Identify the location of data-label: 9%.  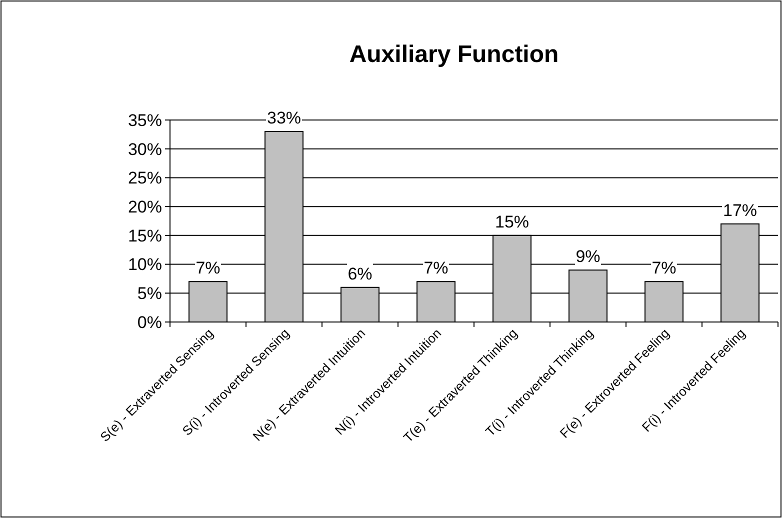
(588, 256).